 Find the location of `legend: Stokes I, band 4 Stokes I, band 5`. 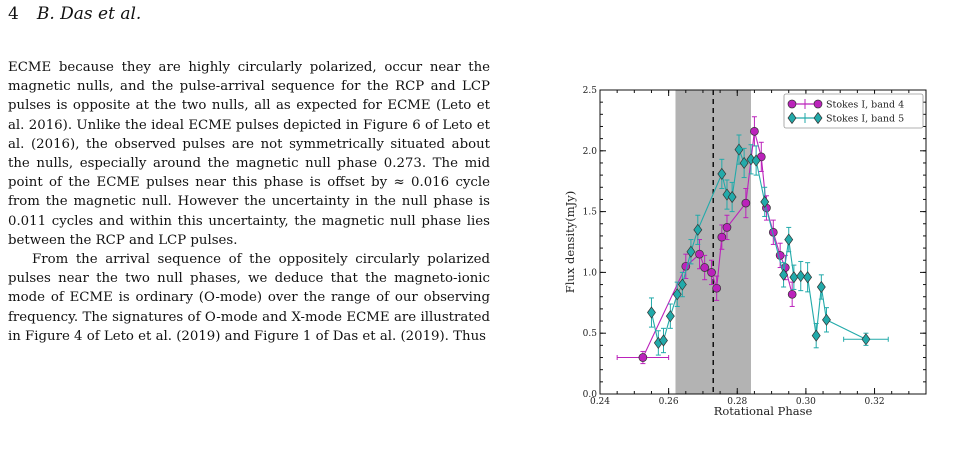

legend: Stokes I, band 4 Stokes I, band 5 is located at coordinates (853, 111).